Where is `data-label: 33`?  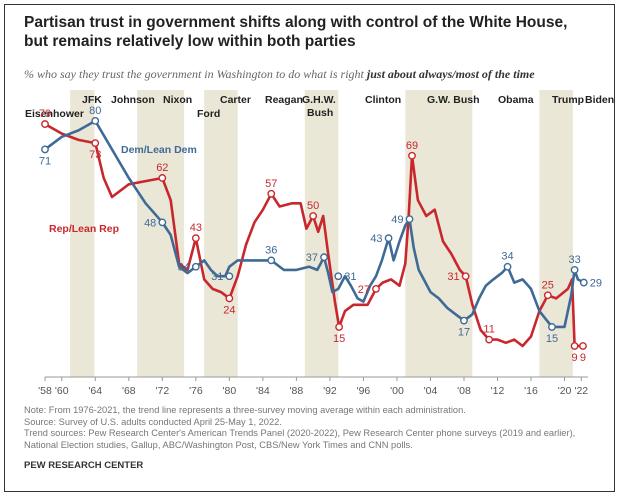 data-label: 33 is located at coordinates (574, 260).